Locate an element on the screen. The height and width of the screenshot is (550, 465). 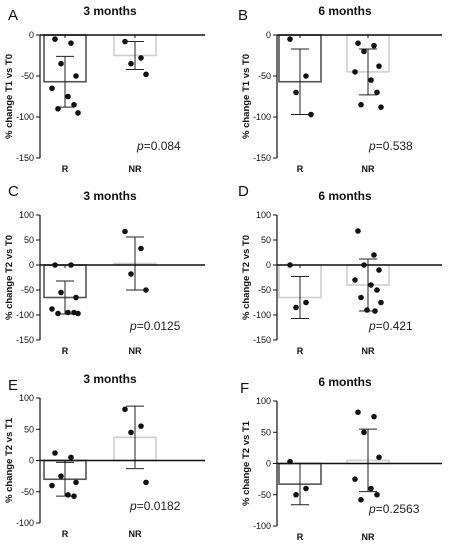
panel-letter: B is located at coordinates (243, 15).